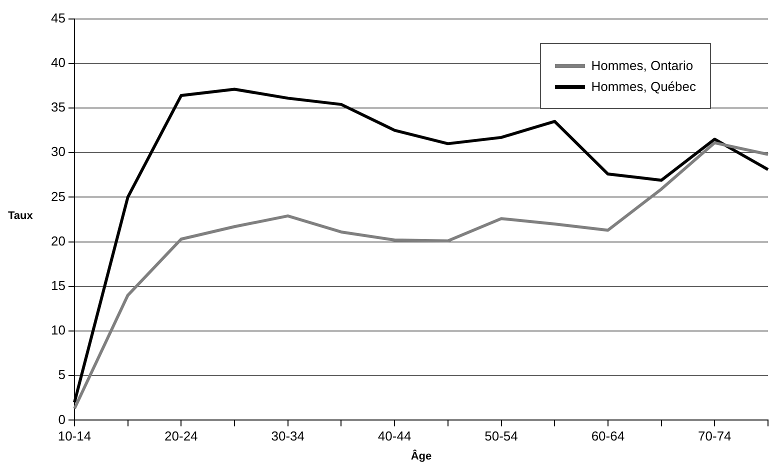 This screenshot has height=473, width=771. Describe the element at coordinates (58, 62) in the screenshot. I see `y-tick-label: 40` at that location.